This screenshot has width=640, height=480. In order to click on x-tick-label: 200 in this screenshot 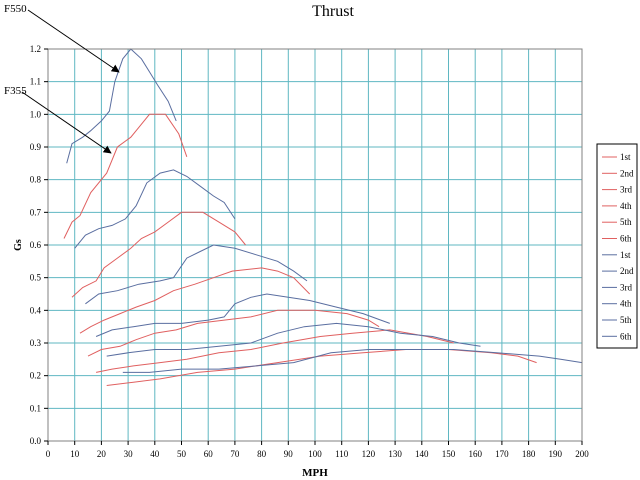, I will do `click(582, 454)`.